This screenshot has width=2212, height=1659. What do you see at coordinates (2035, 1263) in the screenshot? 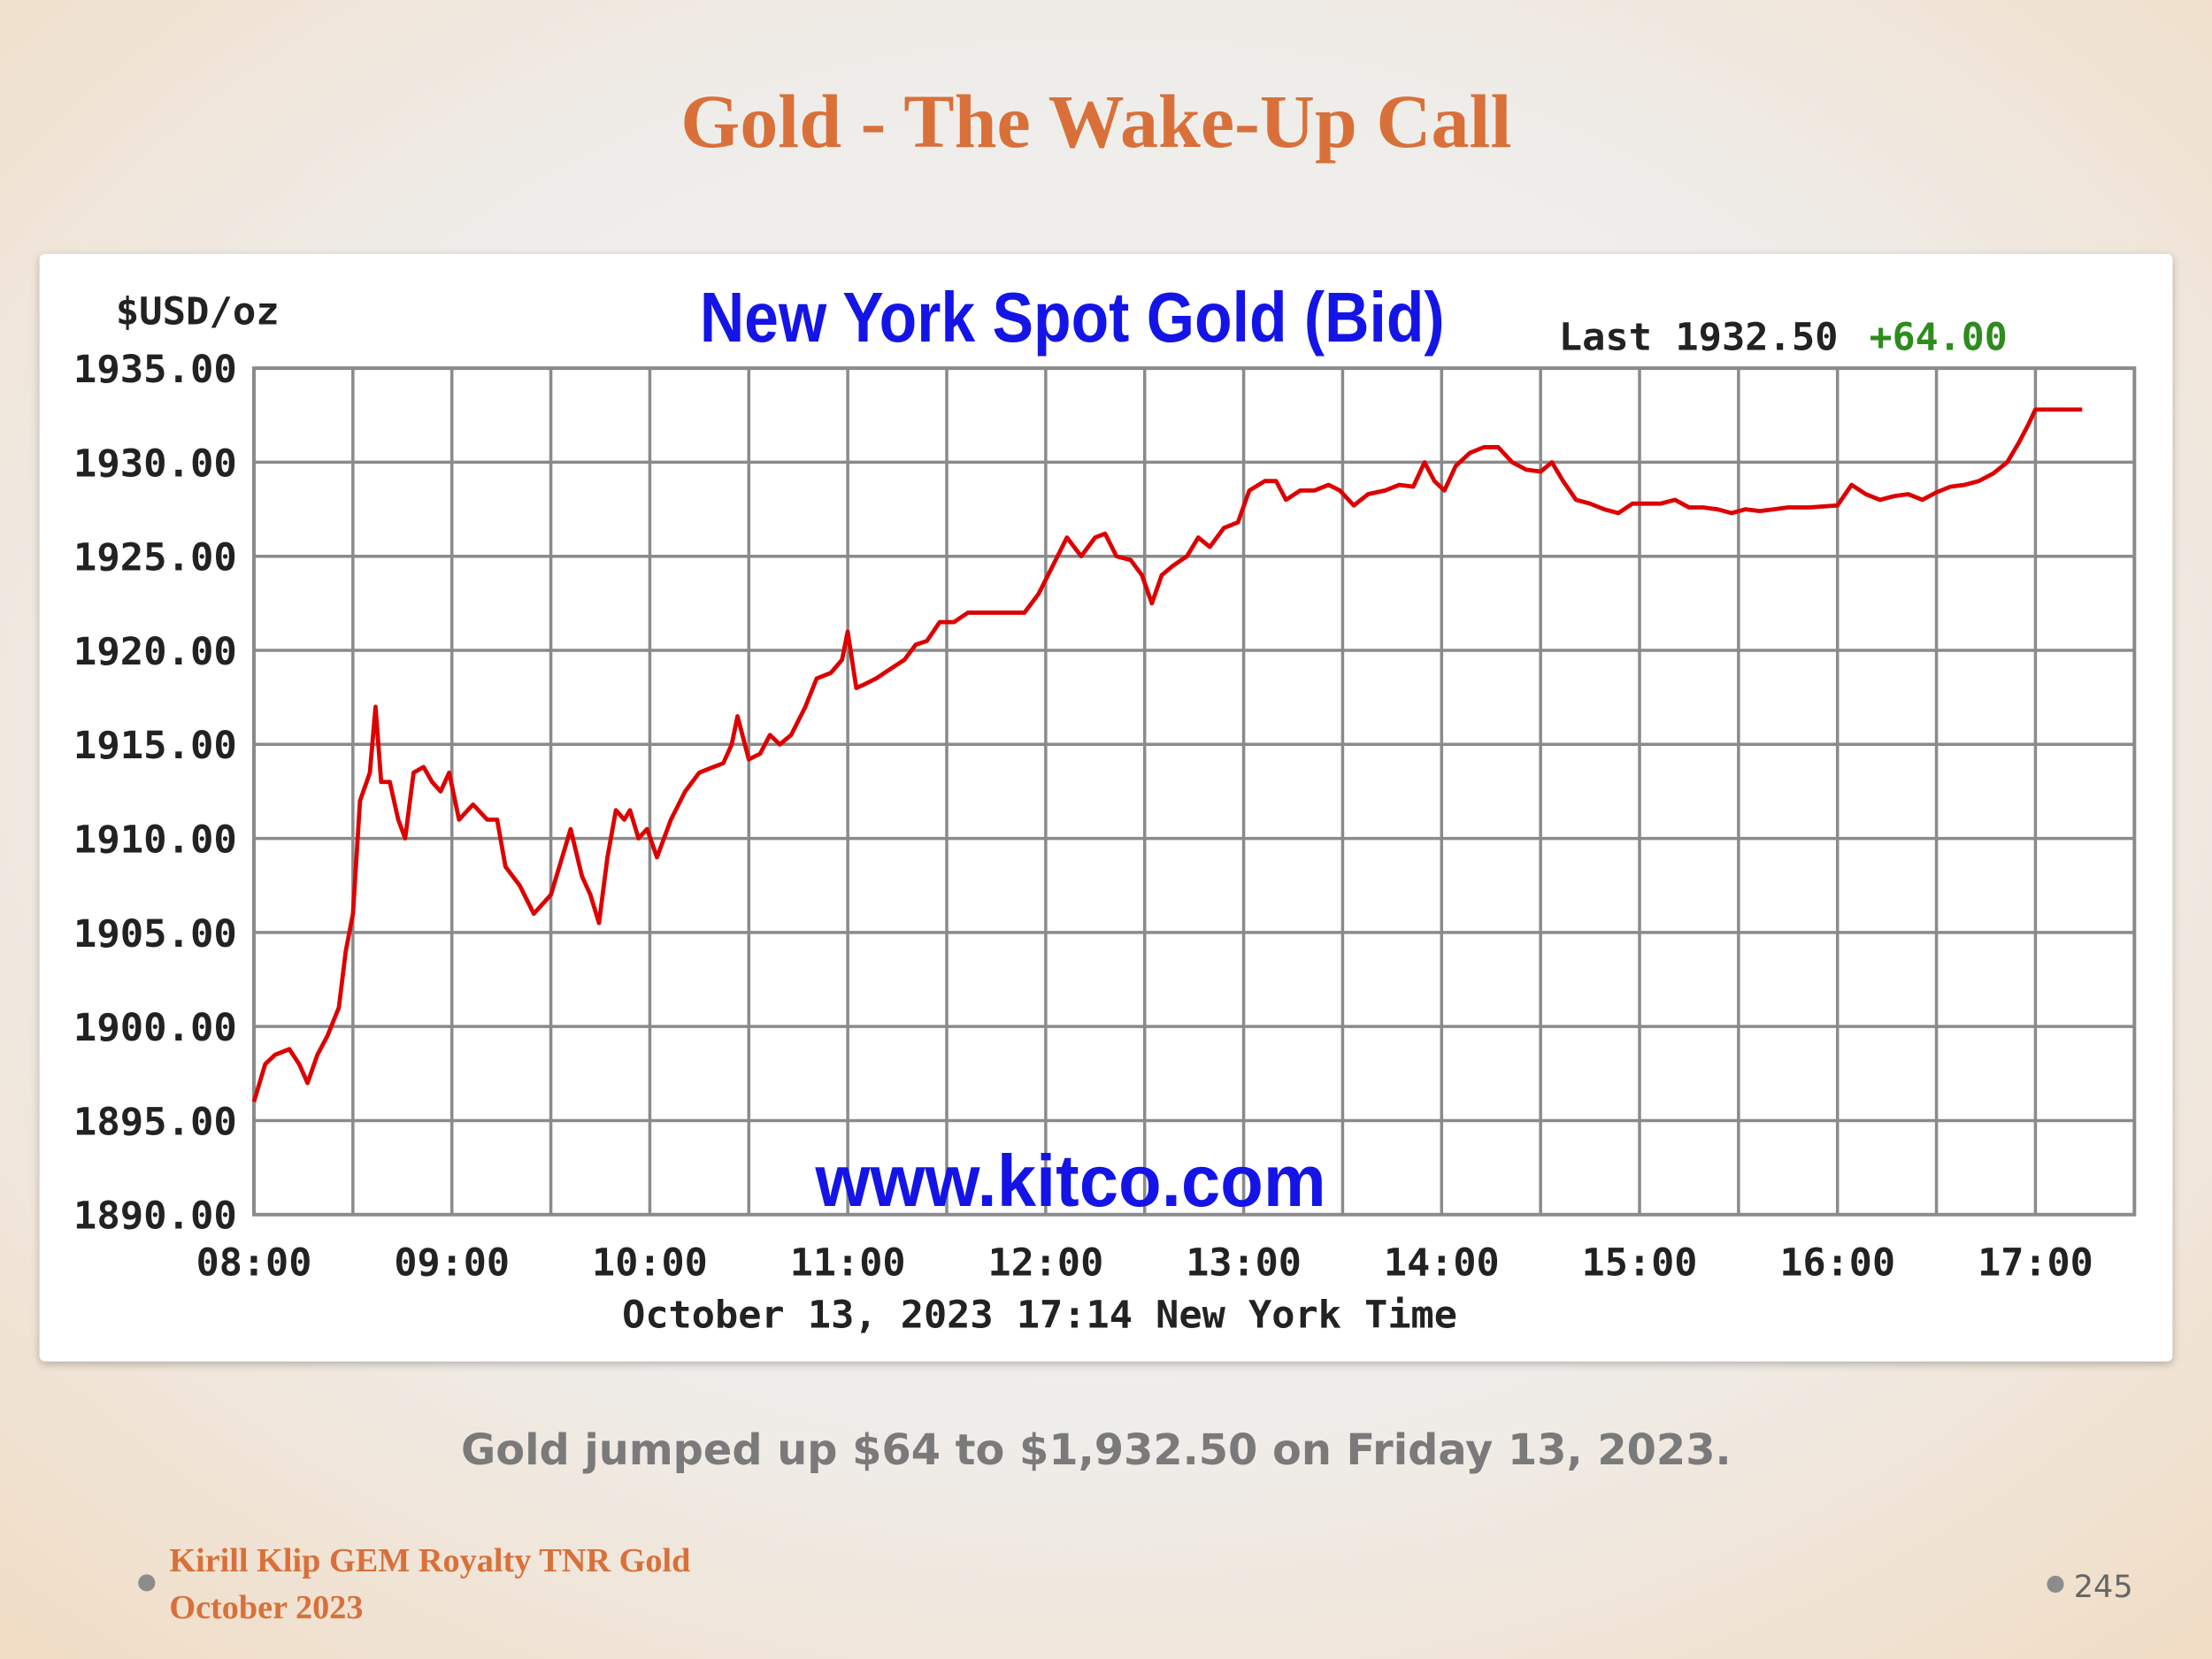
I see `x-tick-label: 17:00` at bounding box center [2035, 1263].